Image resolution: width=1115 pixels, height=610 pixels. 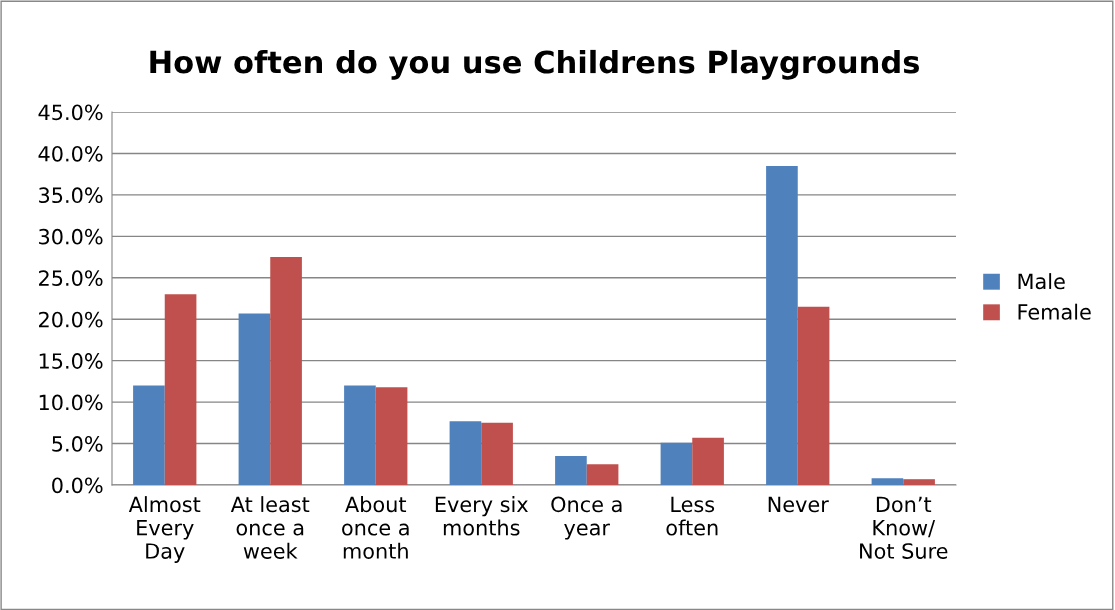 I want to click on y-tick-label: 30.0%, so click(x=71, y=236).